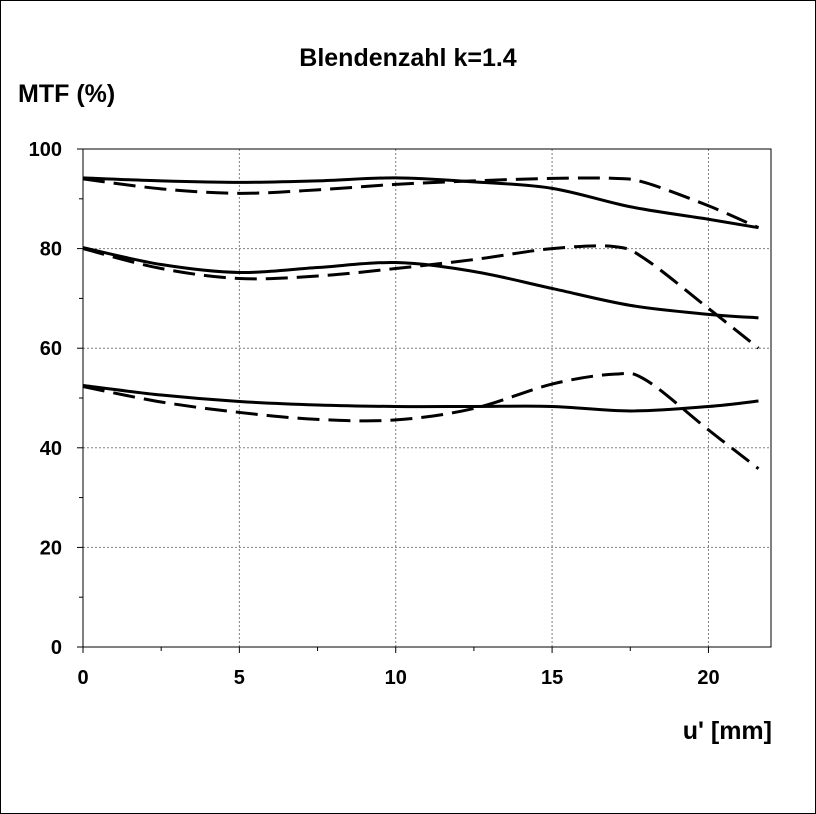 This screenshot has width=816, height=814. What do you see at coordinates (51, 449) in the screenshot?
I see `y-tick-label: 40` at bounding box center [51, 449].